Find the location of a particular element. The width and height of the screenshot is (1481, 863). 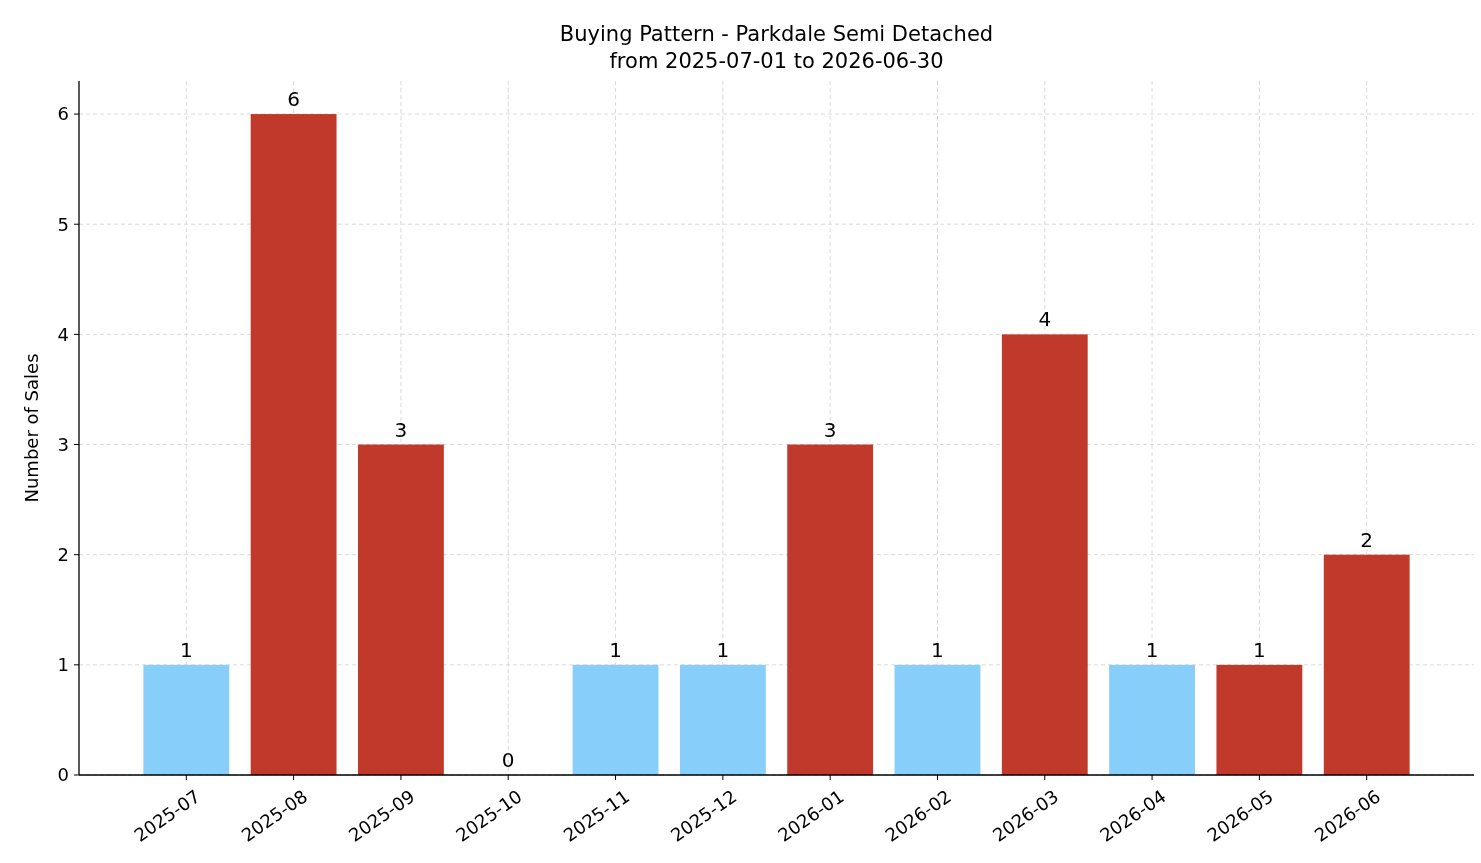

y-axis-title: Number of Sales is located at coordinates (31, 428).